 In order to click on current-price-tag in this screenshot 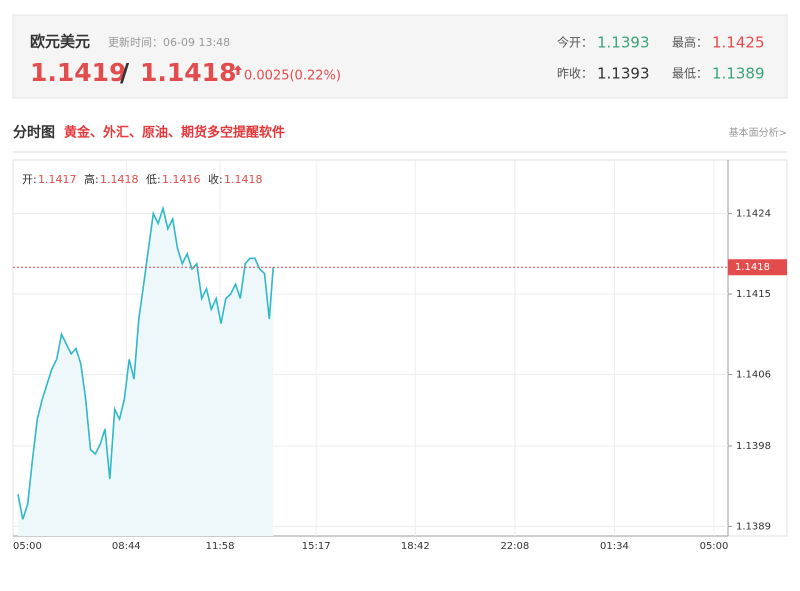, I will do `click(757, 267)`.